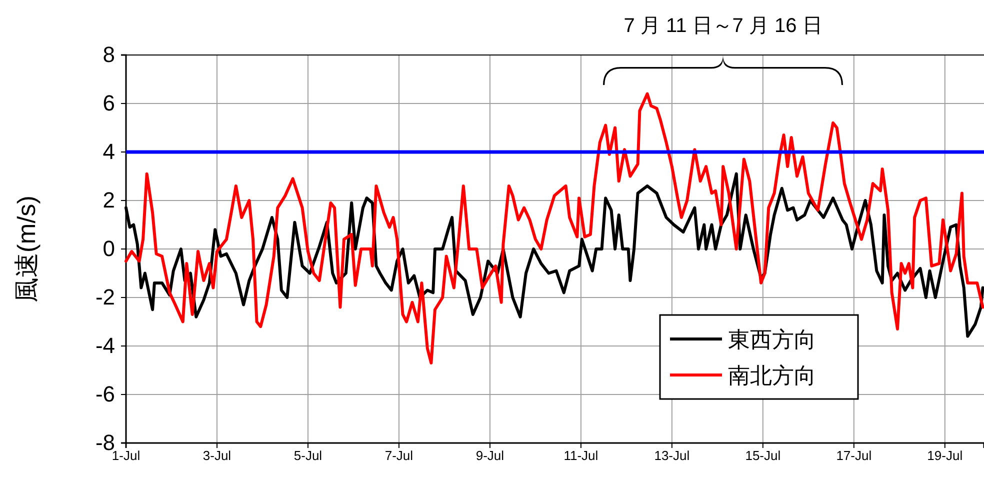 The image size is (984, 479). Describe the element at coordinates (308, 456) in the screenshot. I see `x-tick-label: 5-Jul` at that location.